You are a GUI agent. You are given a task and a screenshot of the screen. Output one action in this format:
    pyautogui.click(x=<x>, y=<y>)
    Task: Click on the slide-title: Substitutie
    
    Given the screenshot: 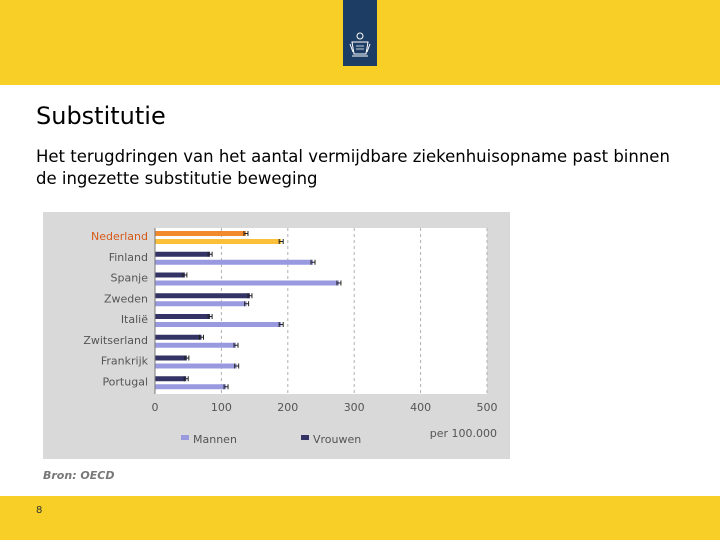 What is the action you would take?
    pyautogui.click(x=101, y=116)
    